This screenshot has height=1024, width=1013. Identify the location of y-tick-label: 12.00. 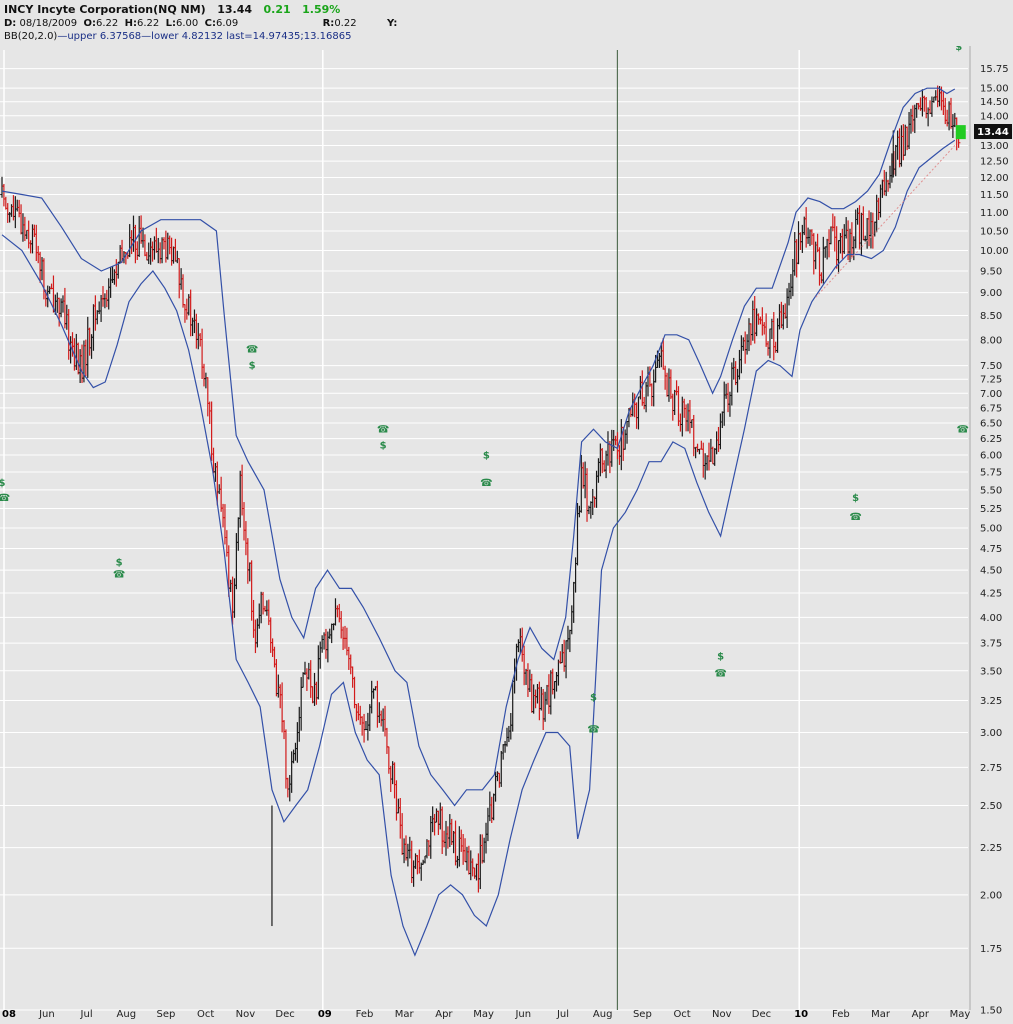
(994, 178).